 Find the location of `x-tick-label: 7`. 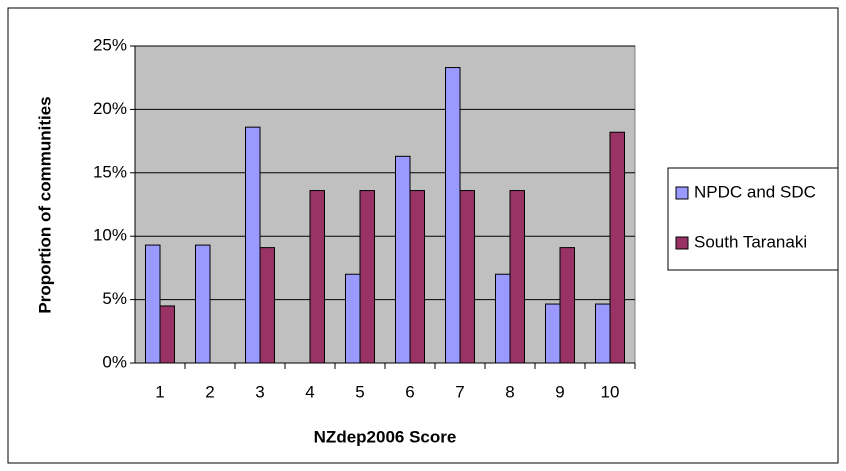

x-tick-label: 7 is located at coordinates (459, 391).